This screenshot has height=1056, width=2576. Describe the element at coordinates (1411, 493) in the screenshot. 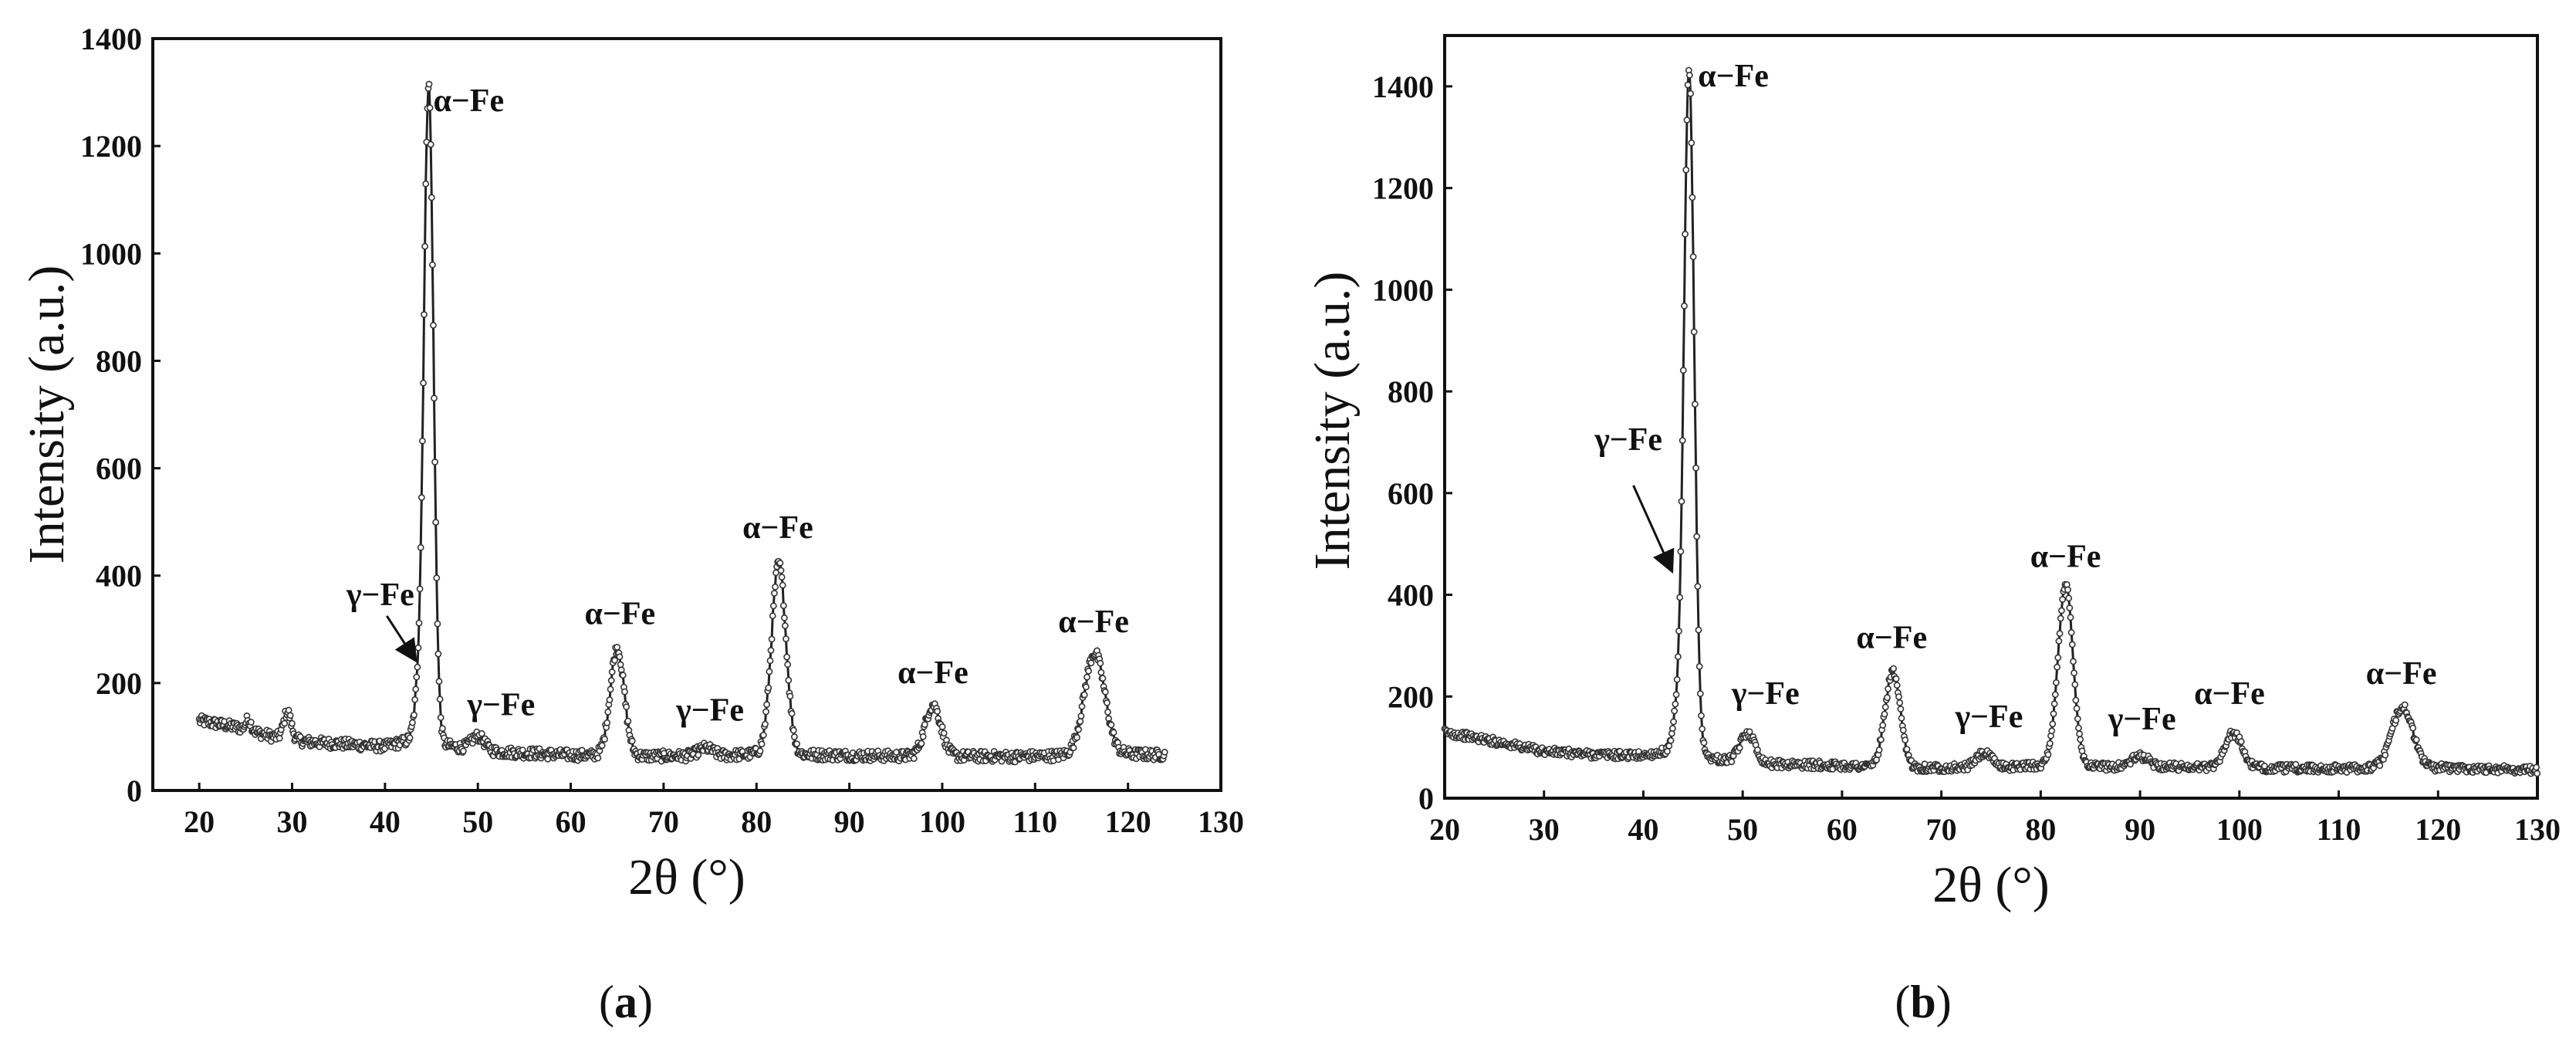

I see `panel-b-ytick-label: 600` at that location.